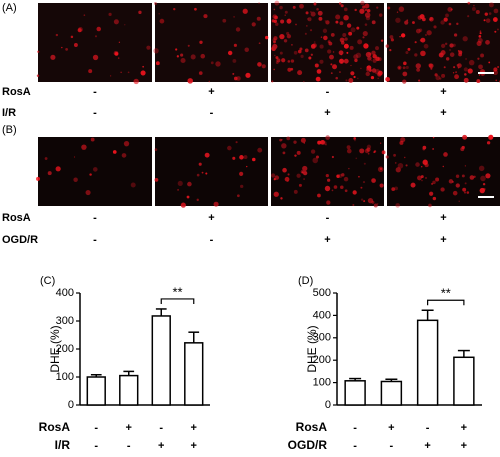 This screenshot has width=500, height=457. Describe the element at coordinates (95, 42) in the screenshot. I see `micrograph` at that location.